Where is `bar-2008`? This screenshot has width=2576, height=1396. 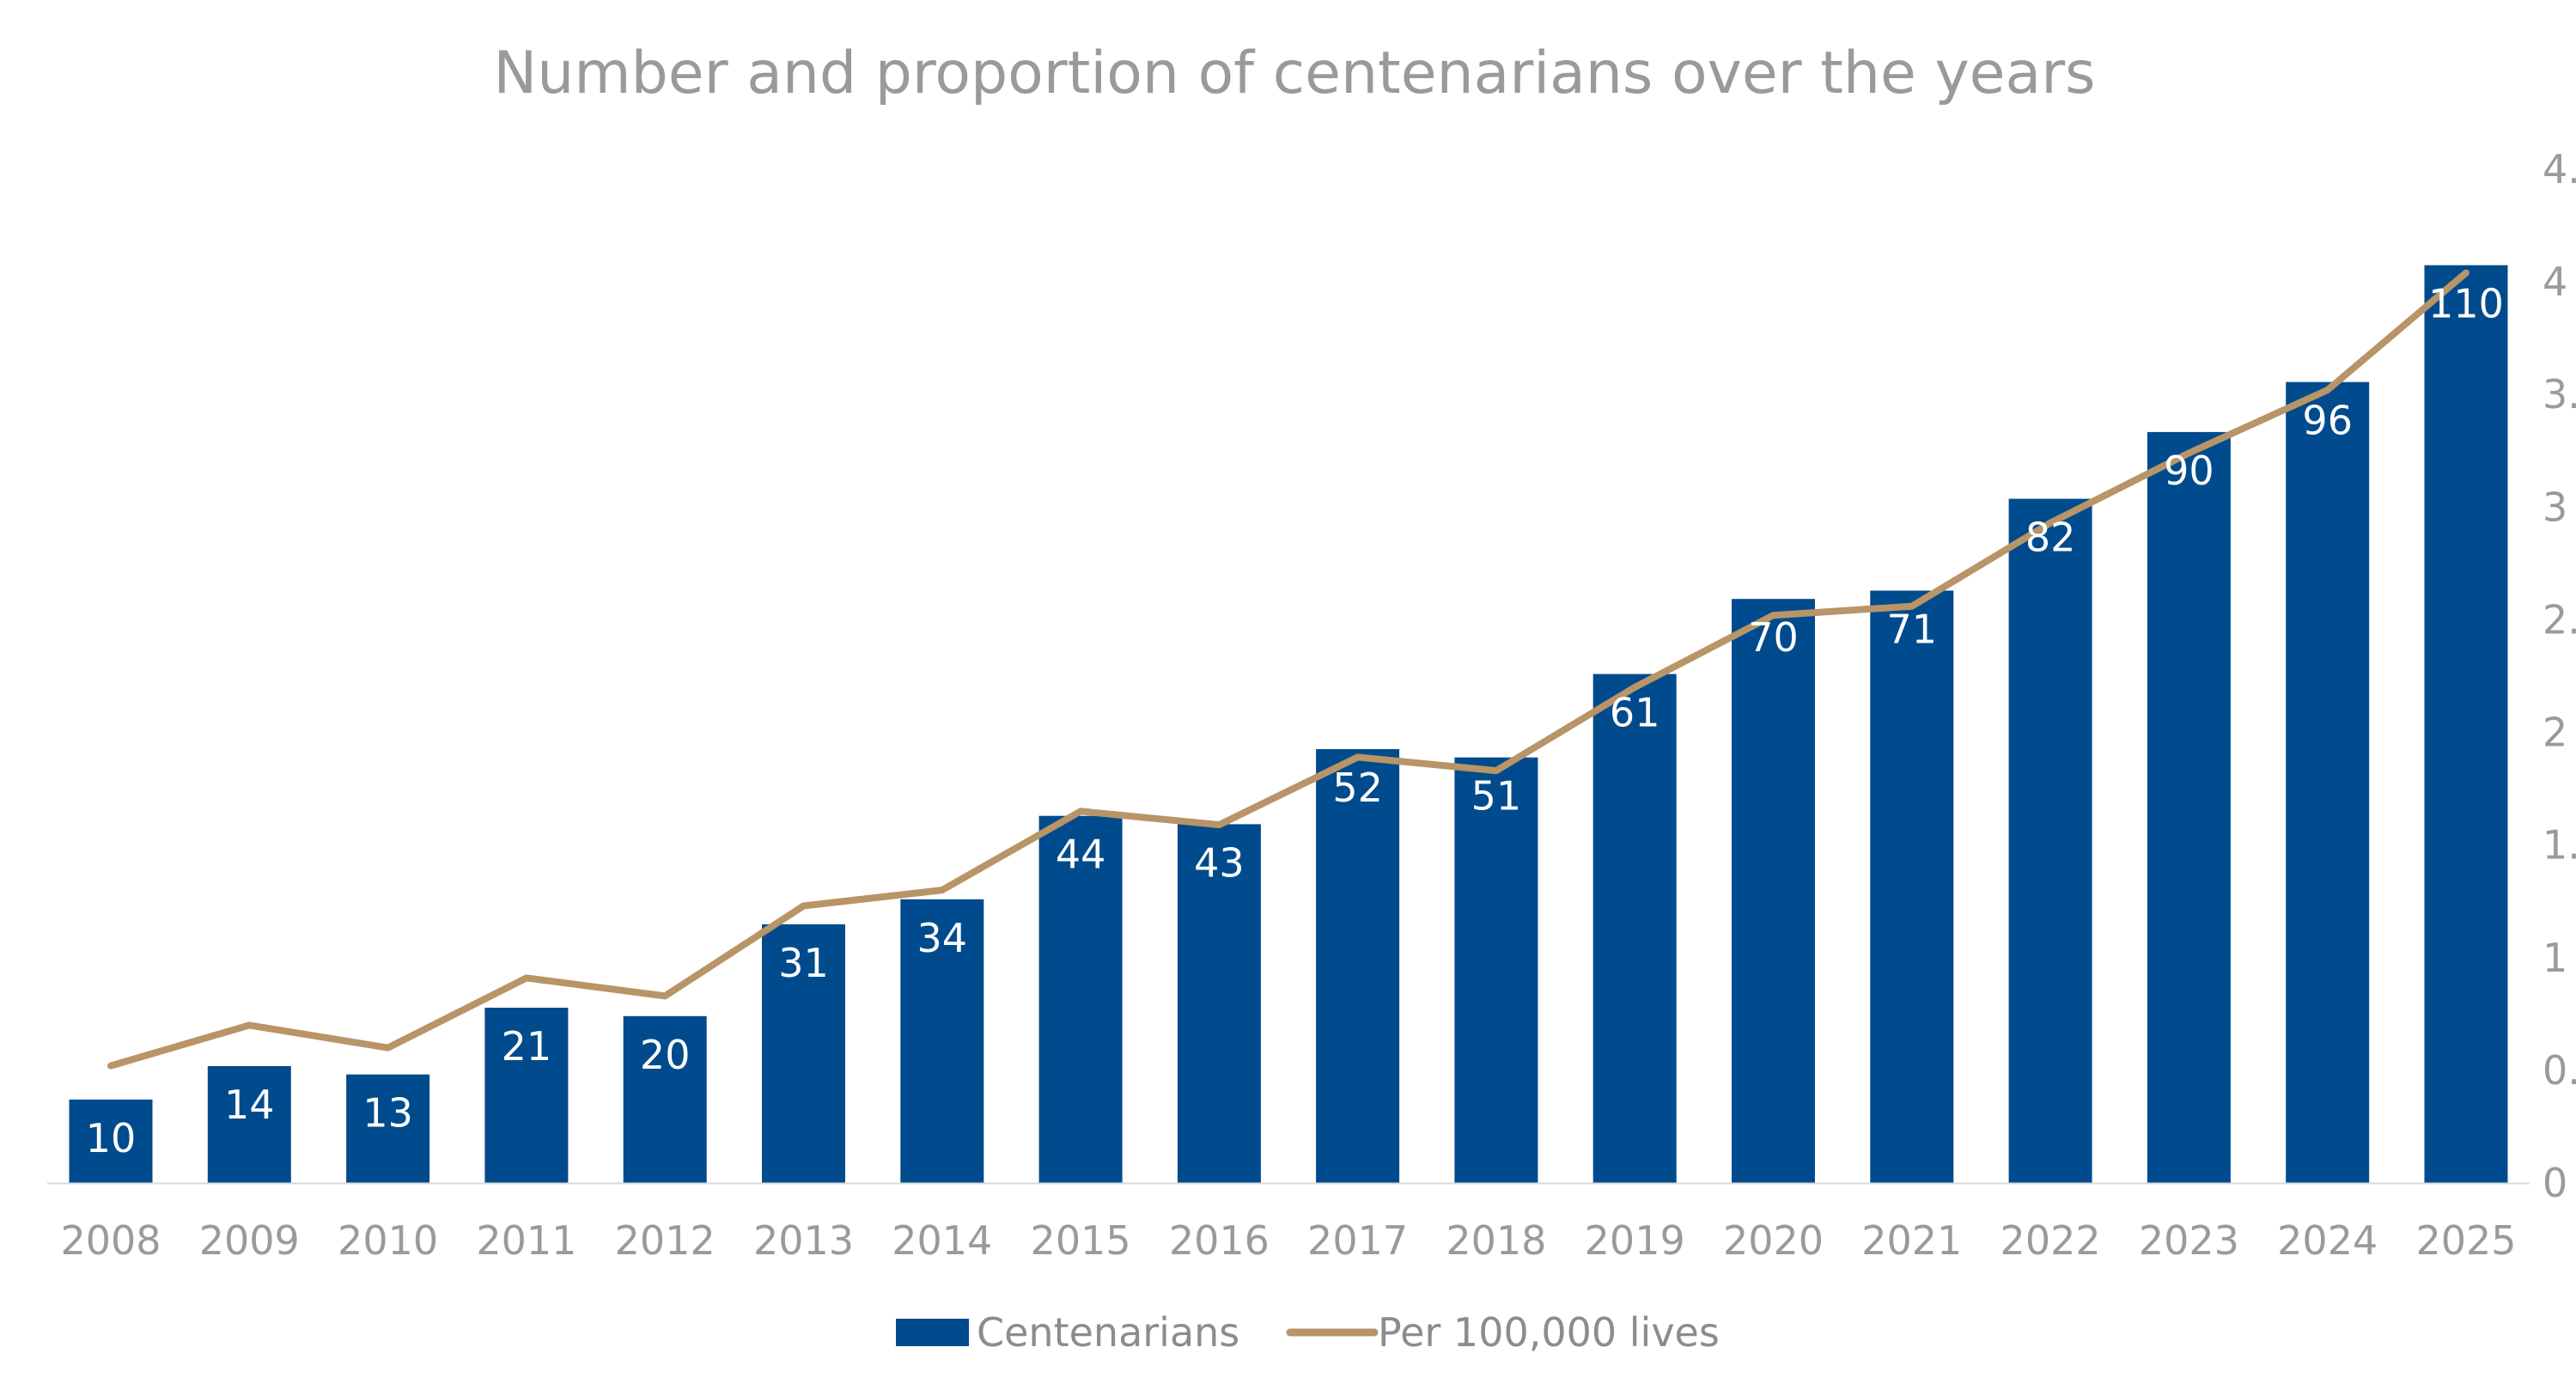 bar-2008 is located at coordinates (111, 1141).